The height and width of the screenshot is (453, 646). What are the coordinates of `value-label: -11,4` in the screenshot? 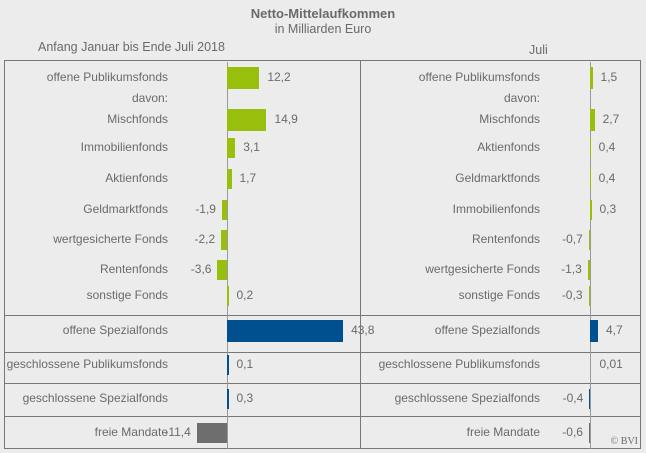 It's located at (177, 432).